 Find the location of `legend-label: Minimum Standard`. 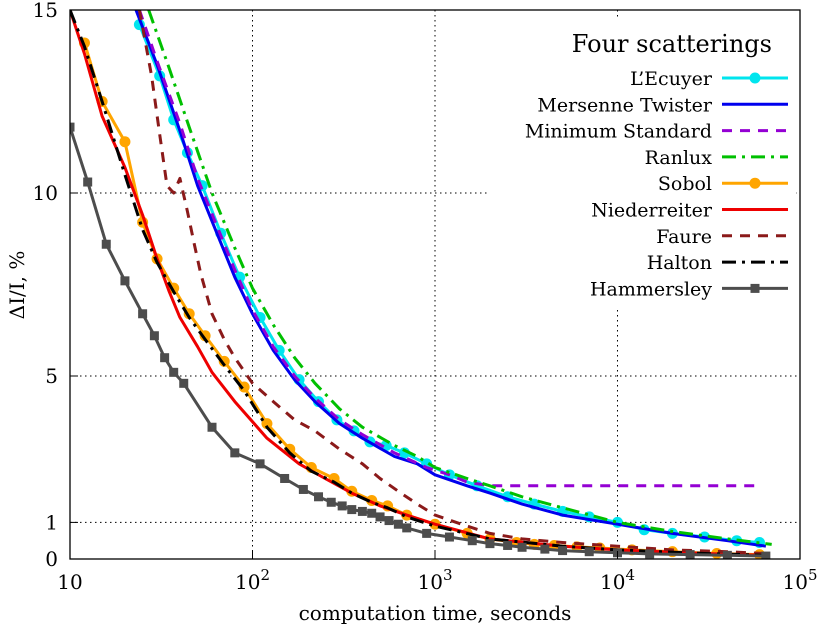

legend-label: Minimum Standard is located at coordinates (618, 132).